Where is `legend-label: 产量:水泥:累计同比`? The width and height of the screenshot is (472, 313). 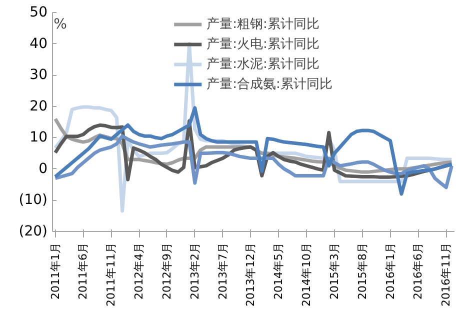 legend-label: 产量:水泥:累计同比 is located at coordinates (263, 64).